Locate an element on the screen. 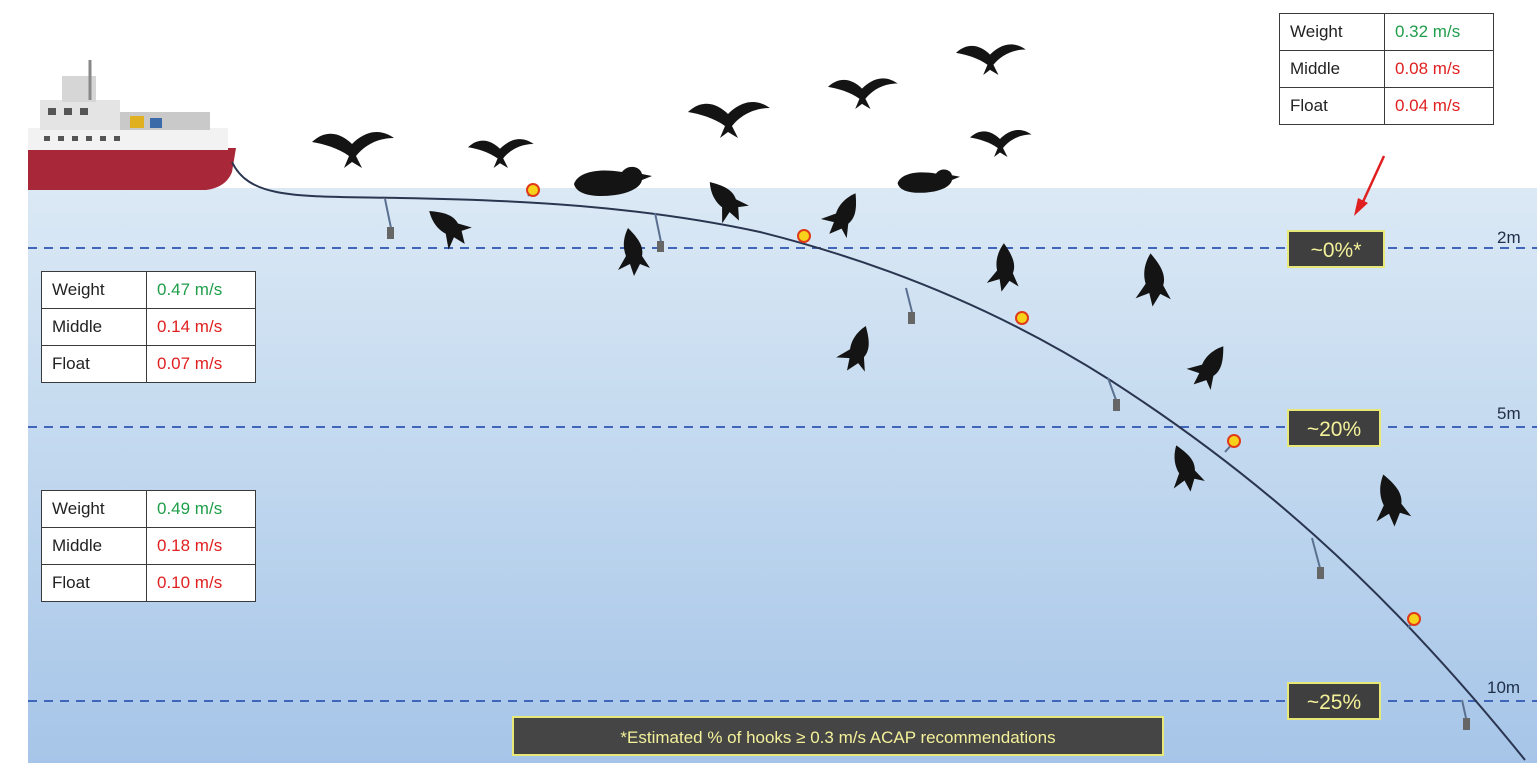 This screenshot has height=763, width=1537. row-value: 0.04 m/s is located at coordinates (1439, 106).